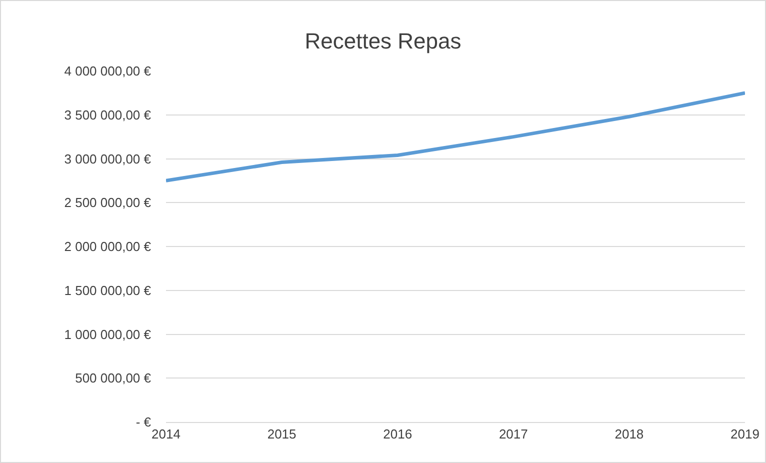 Image resolution: width=766 pixels, height=463 pixels. I want to click on x-tick-label: 2016, so click(397, 434).